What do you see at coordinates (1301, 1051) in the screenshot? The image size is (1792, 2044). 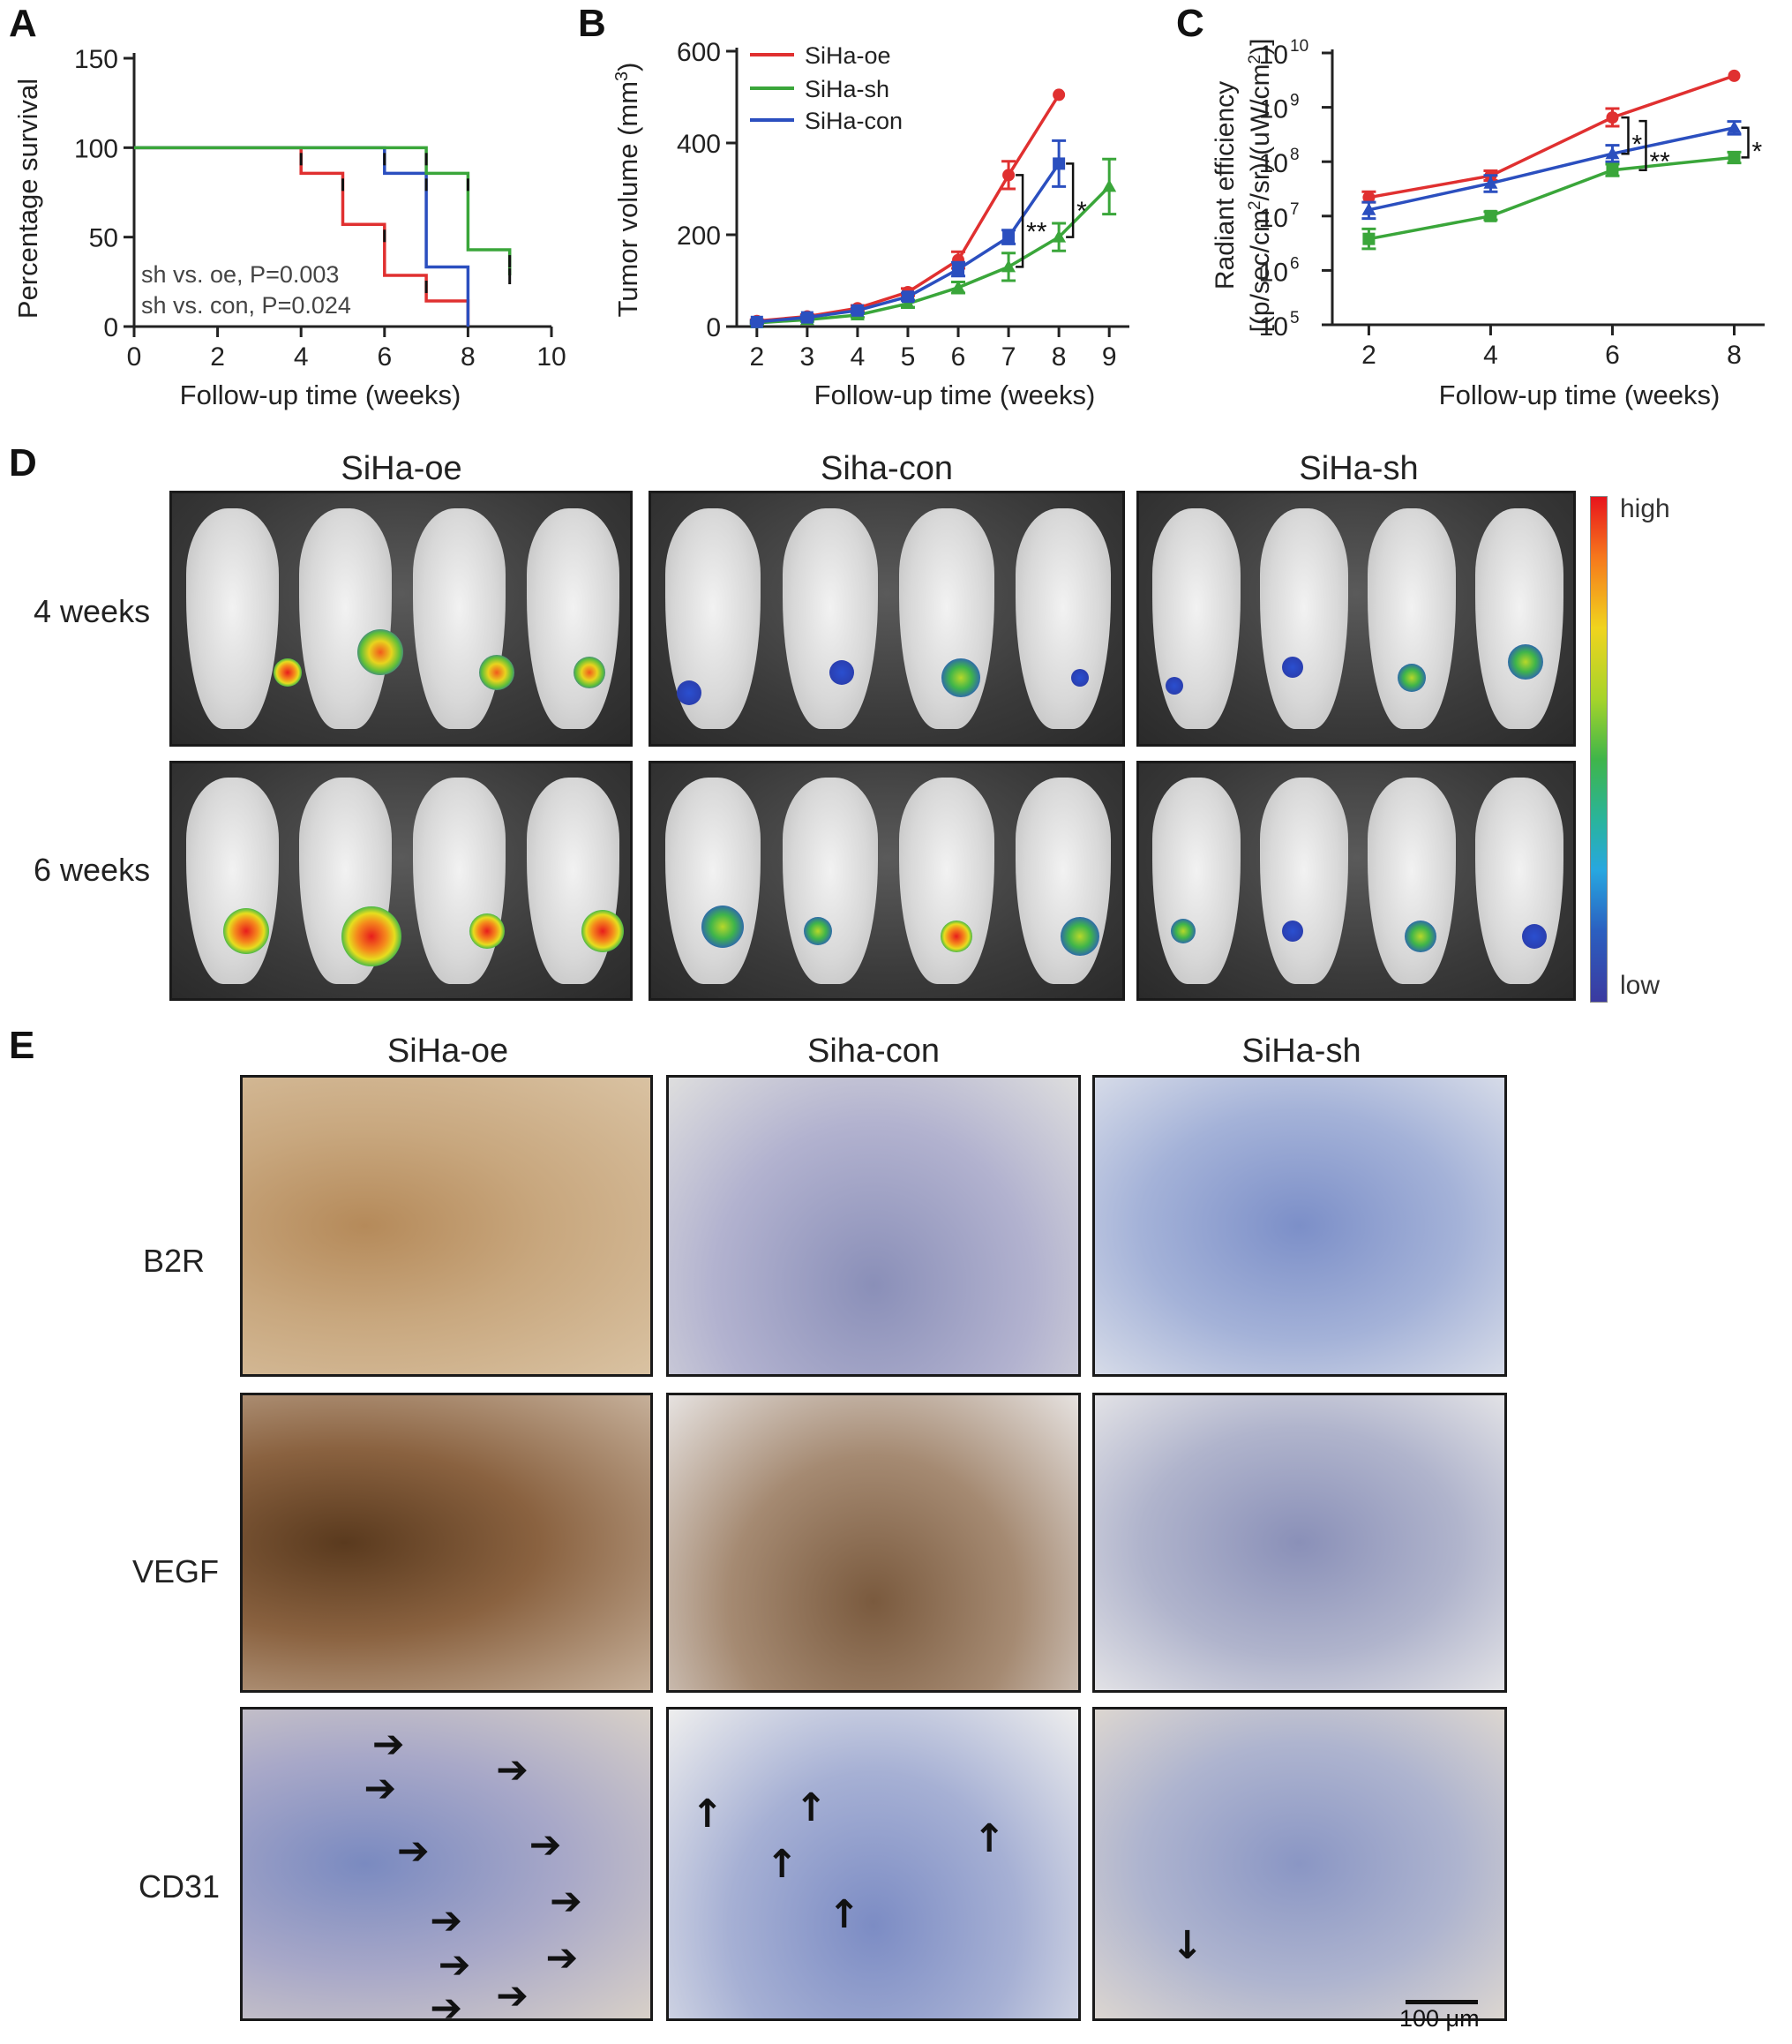 I see `panel-e-title-sh: SiHa-sh` at bounding box center [1301, 1051].